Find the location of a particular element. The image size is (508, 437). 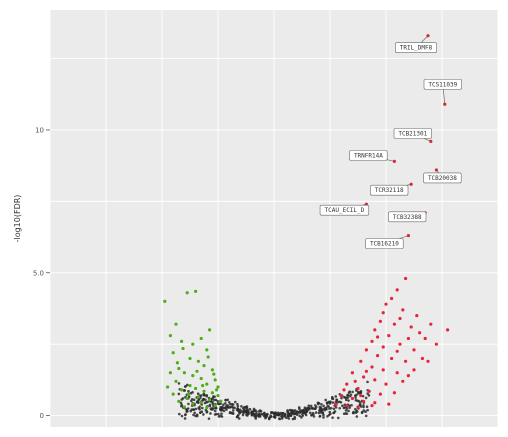

gene-label: TCB16210 is located at coordinates (384, 244).